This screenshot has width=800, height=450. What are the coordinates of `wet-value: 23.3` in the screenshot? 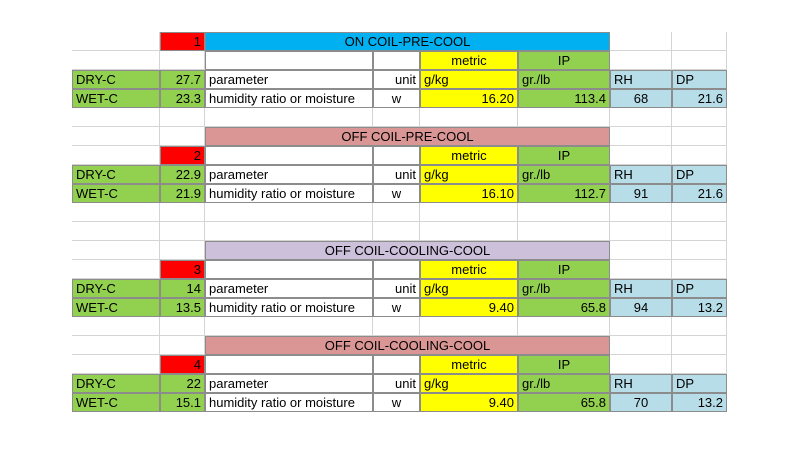 It's located at (182, 98).